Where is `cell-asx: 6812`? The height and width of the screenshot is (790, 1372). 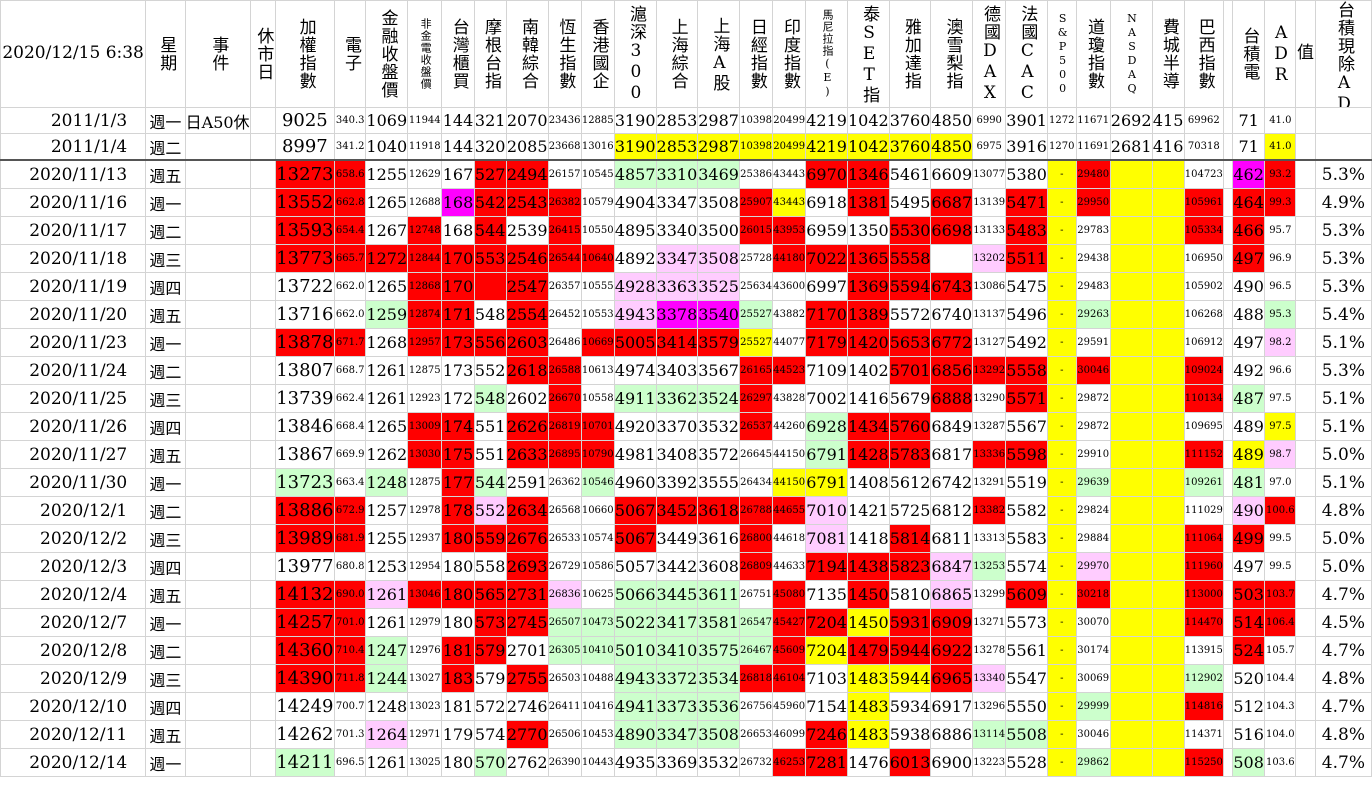 cell-asx: 6812 is located at coordinates (952, 510).